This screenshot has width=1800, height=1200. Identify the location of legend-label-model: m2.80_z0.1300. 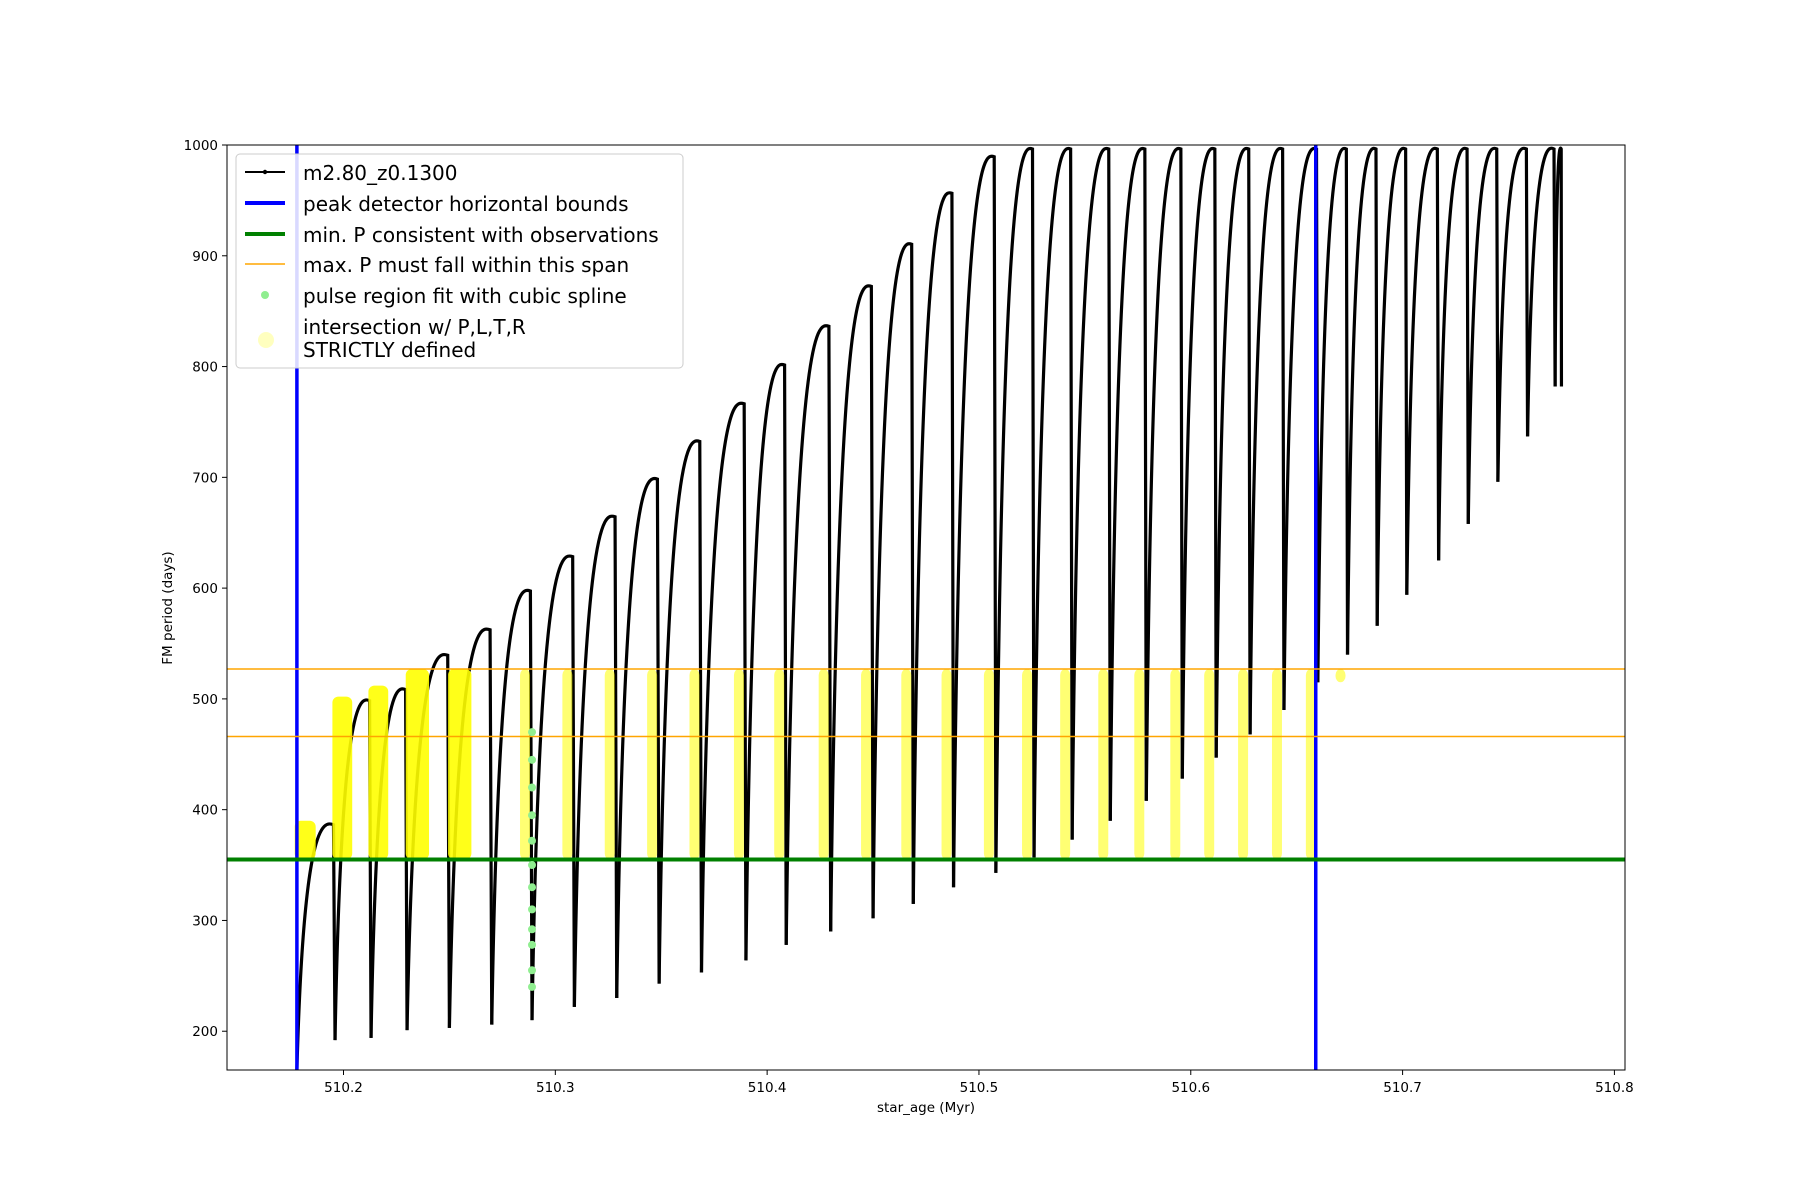
(380, 173).